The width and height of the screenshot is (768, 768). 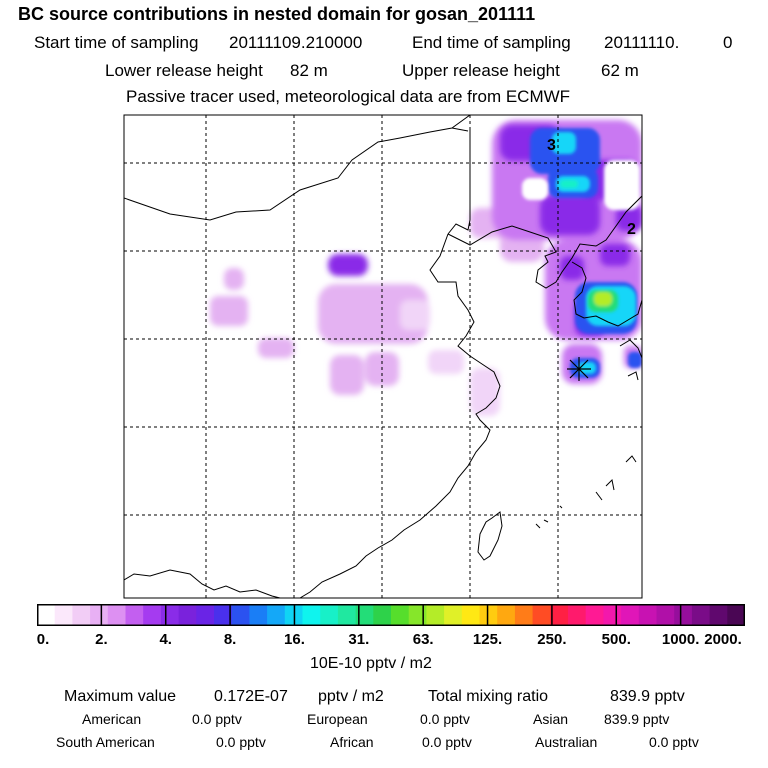 I want to click on region-south-american-value: 0.0 pptv, so click(x=241, y=742).